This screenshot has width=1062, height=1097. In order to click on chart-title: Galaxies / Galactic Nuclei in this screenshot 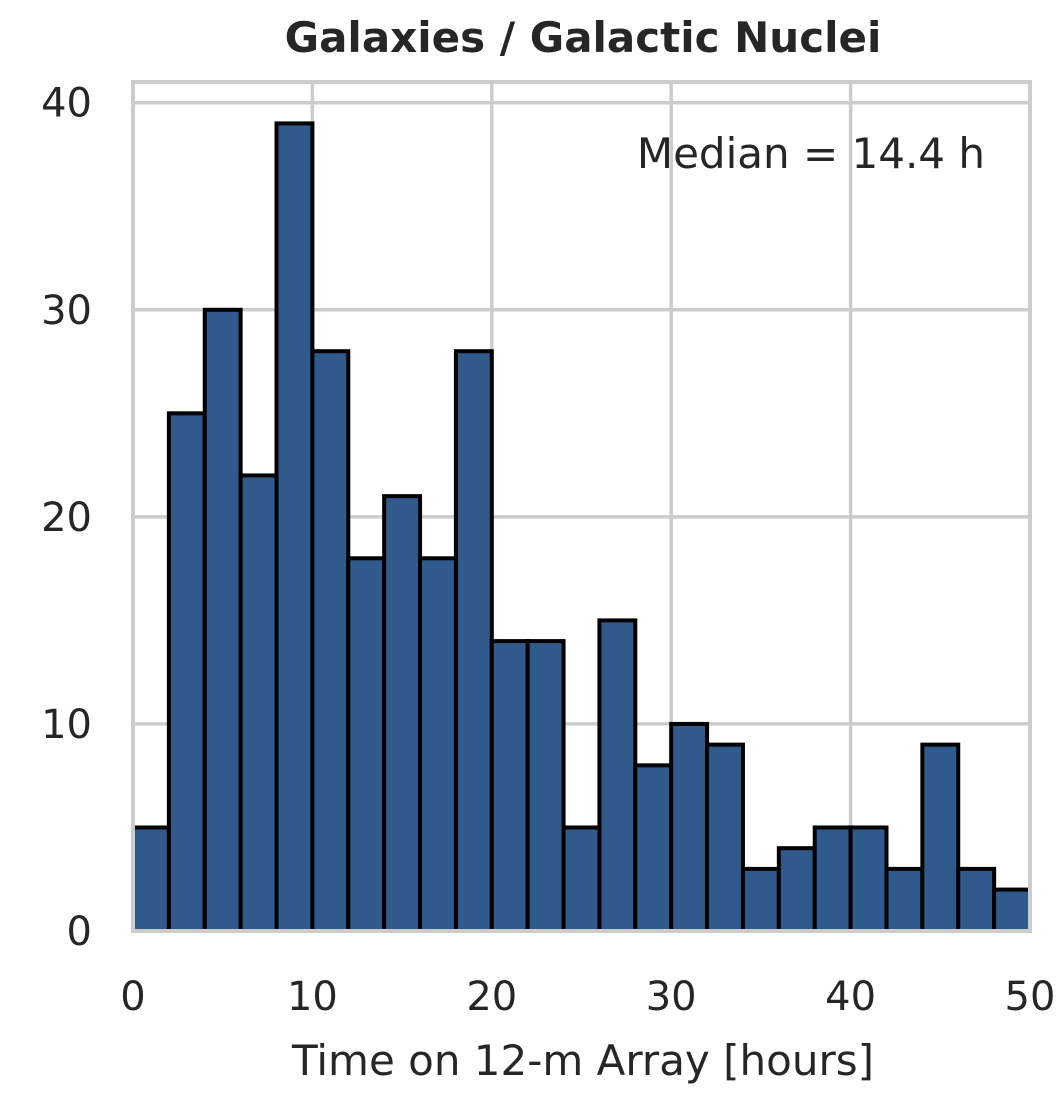, I will do `click(583, 37)`.